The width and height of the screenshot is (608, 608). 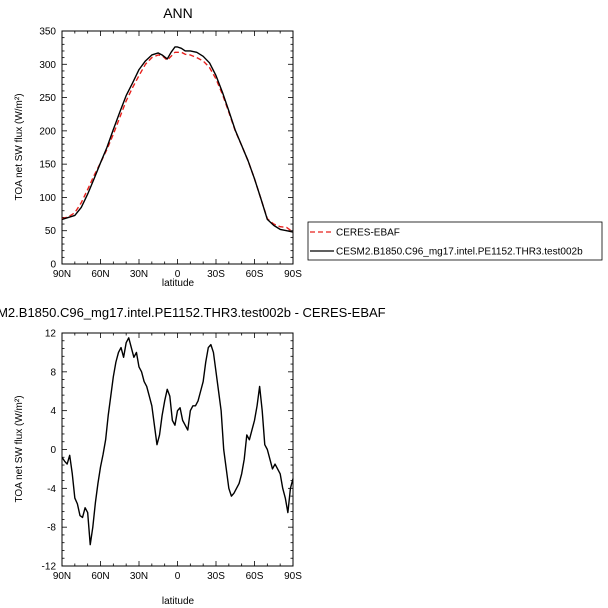 What do you see at coordinates (47, 165) in the screenshot?
I see `y-tick-label: 150` at bounding box center [47, 165].